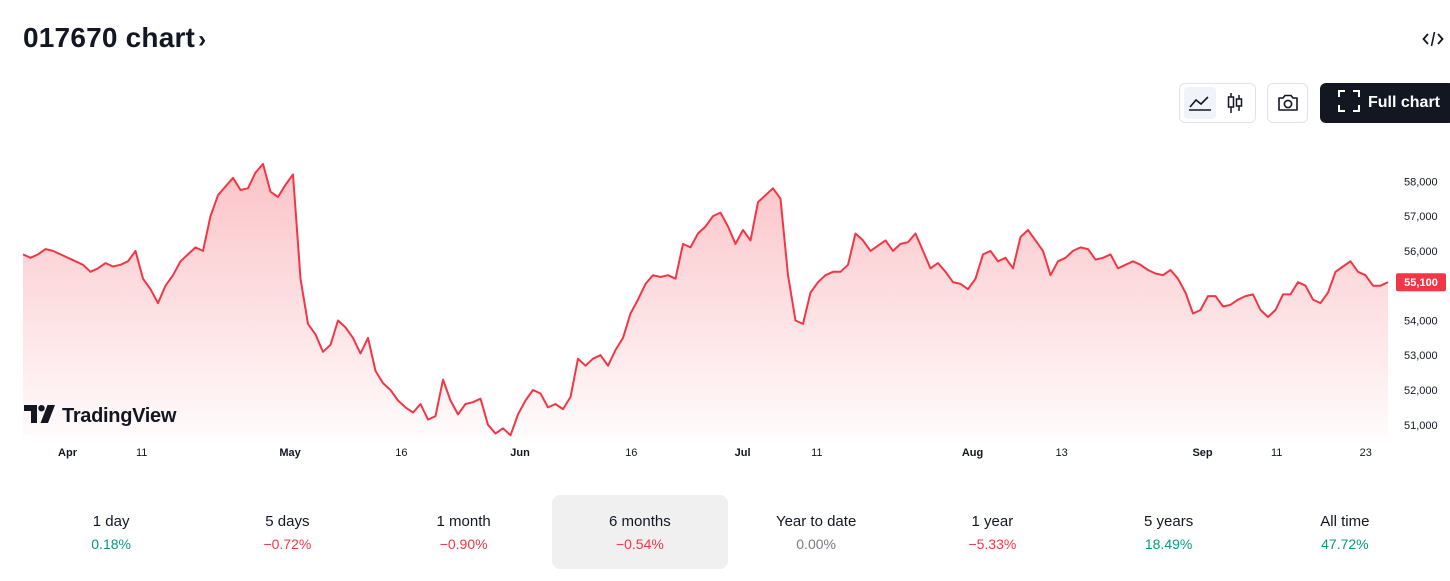  What do you see at coordinates (1421, 217) in the screenshot?
I see `y-tick-label: 57,000` at bounding box center [1421, 217].